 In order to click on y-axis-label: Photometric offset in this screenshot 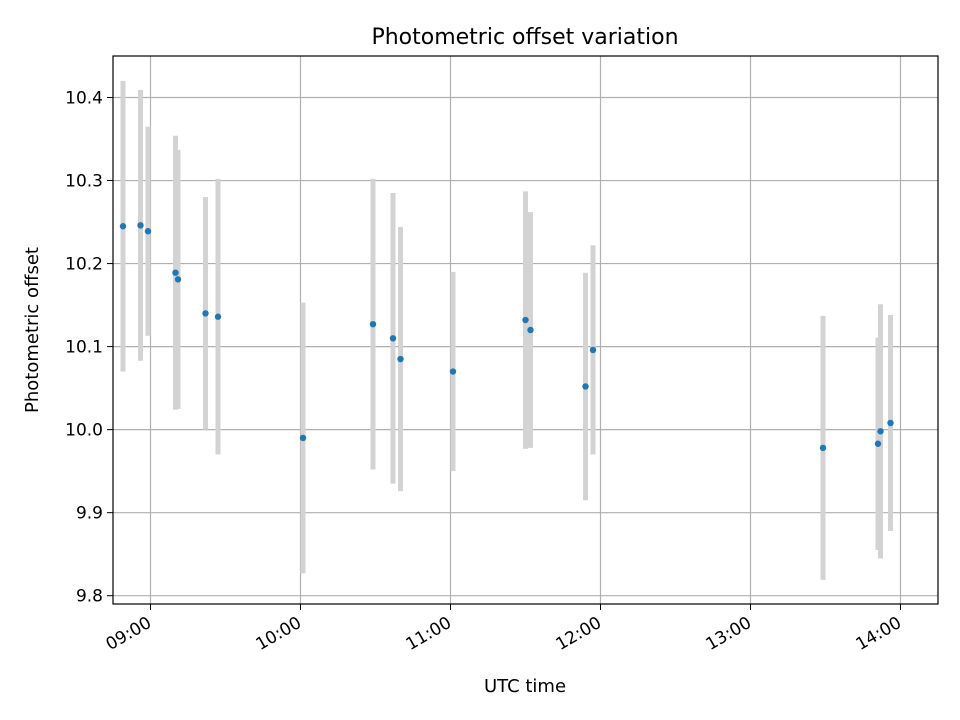, I will do `click(32, 330)`.